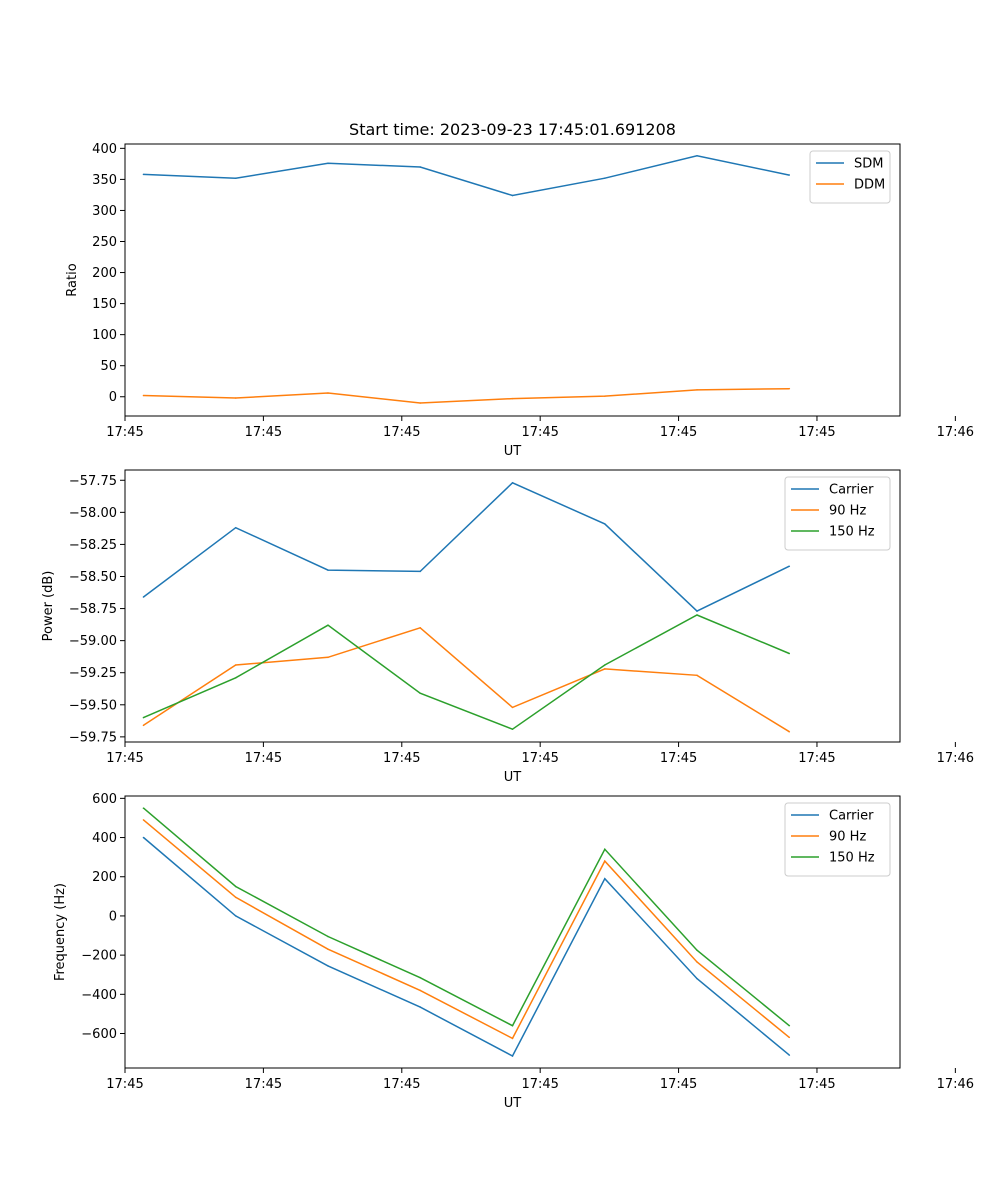  I want to click on y-tick-label: −58.75, so click(93, 609).